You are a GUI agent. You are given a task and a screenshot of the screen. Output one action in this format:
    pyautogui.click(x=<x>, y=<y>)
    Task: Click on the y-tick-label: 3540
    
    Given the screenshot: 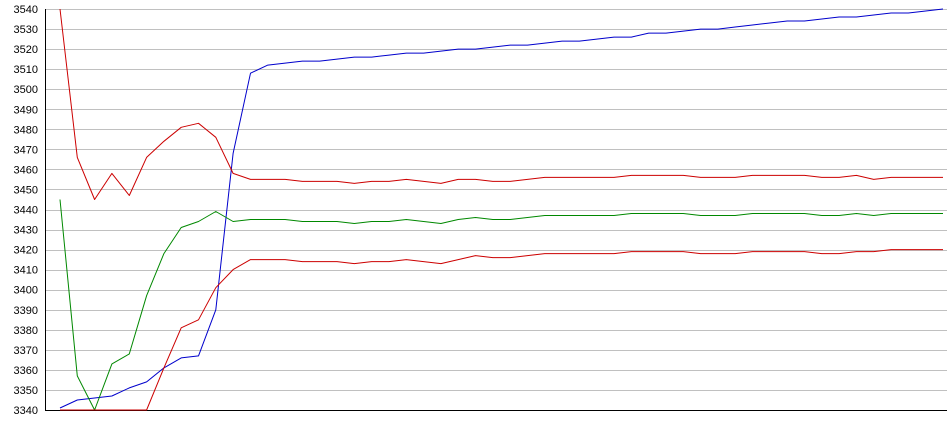 What is the action you would take?
    pyautogui.click(x=26, y=10)
    